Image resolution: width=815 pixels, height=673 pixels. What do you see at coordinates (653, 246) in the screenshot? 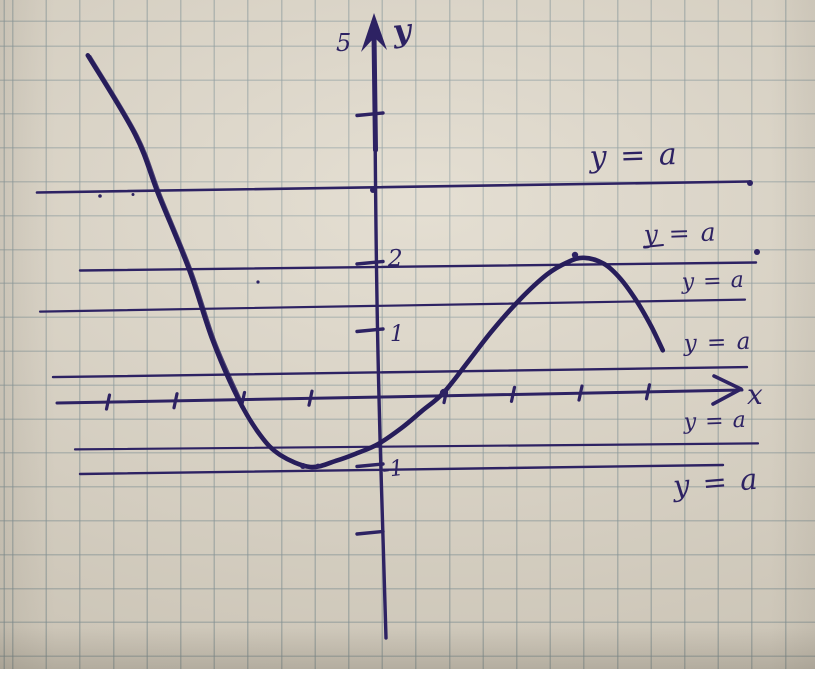
I see `a-line-label-2-underline` at bounding box center [653, 246].